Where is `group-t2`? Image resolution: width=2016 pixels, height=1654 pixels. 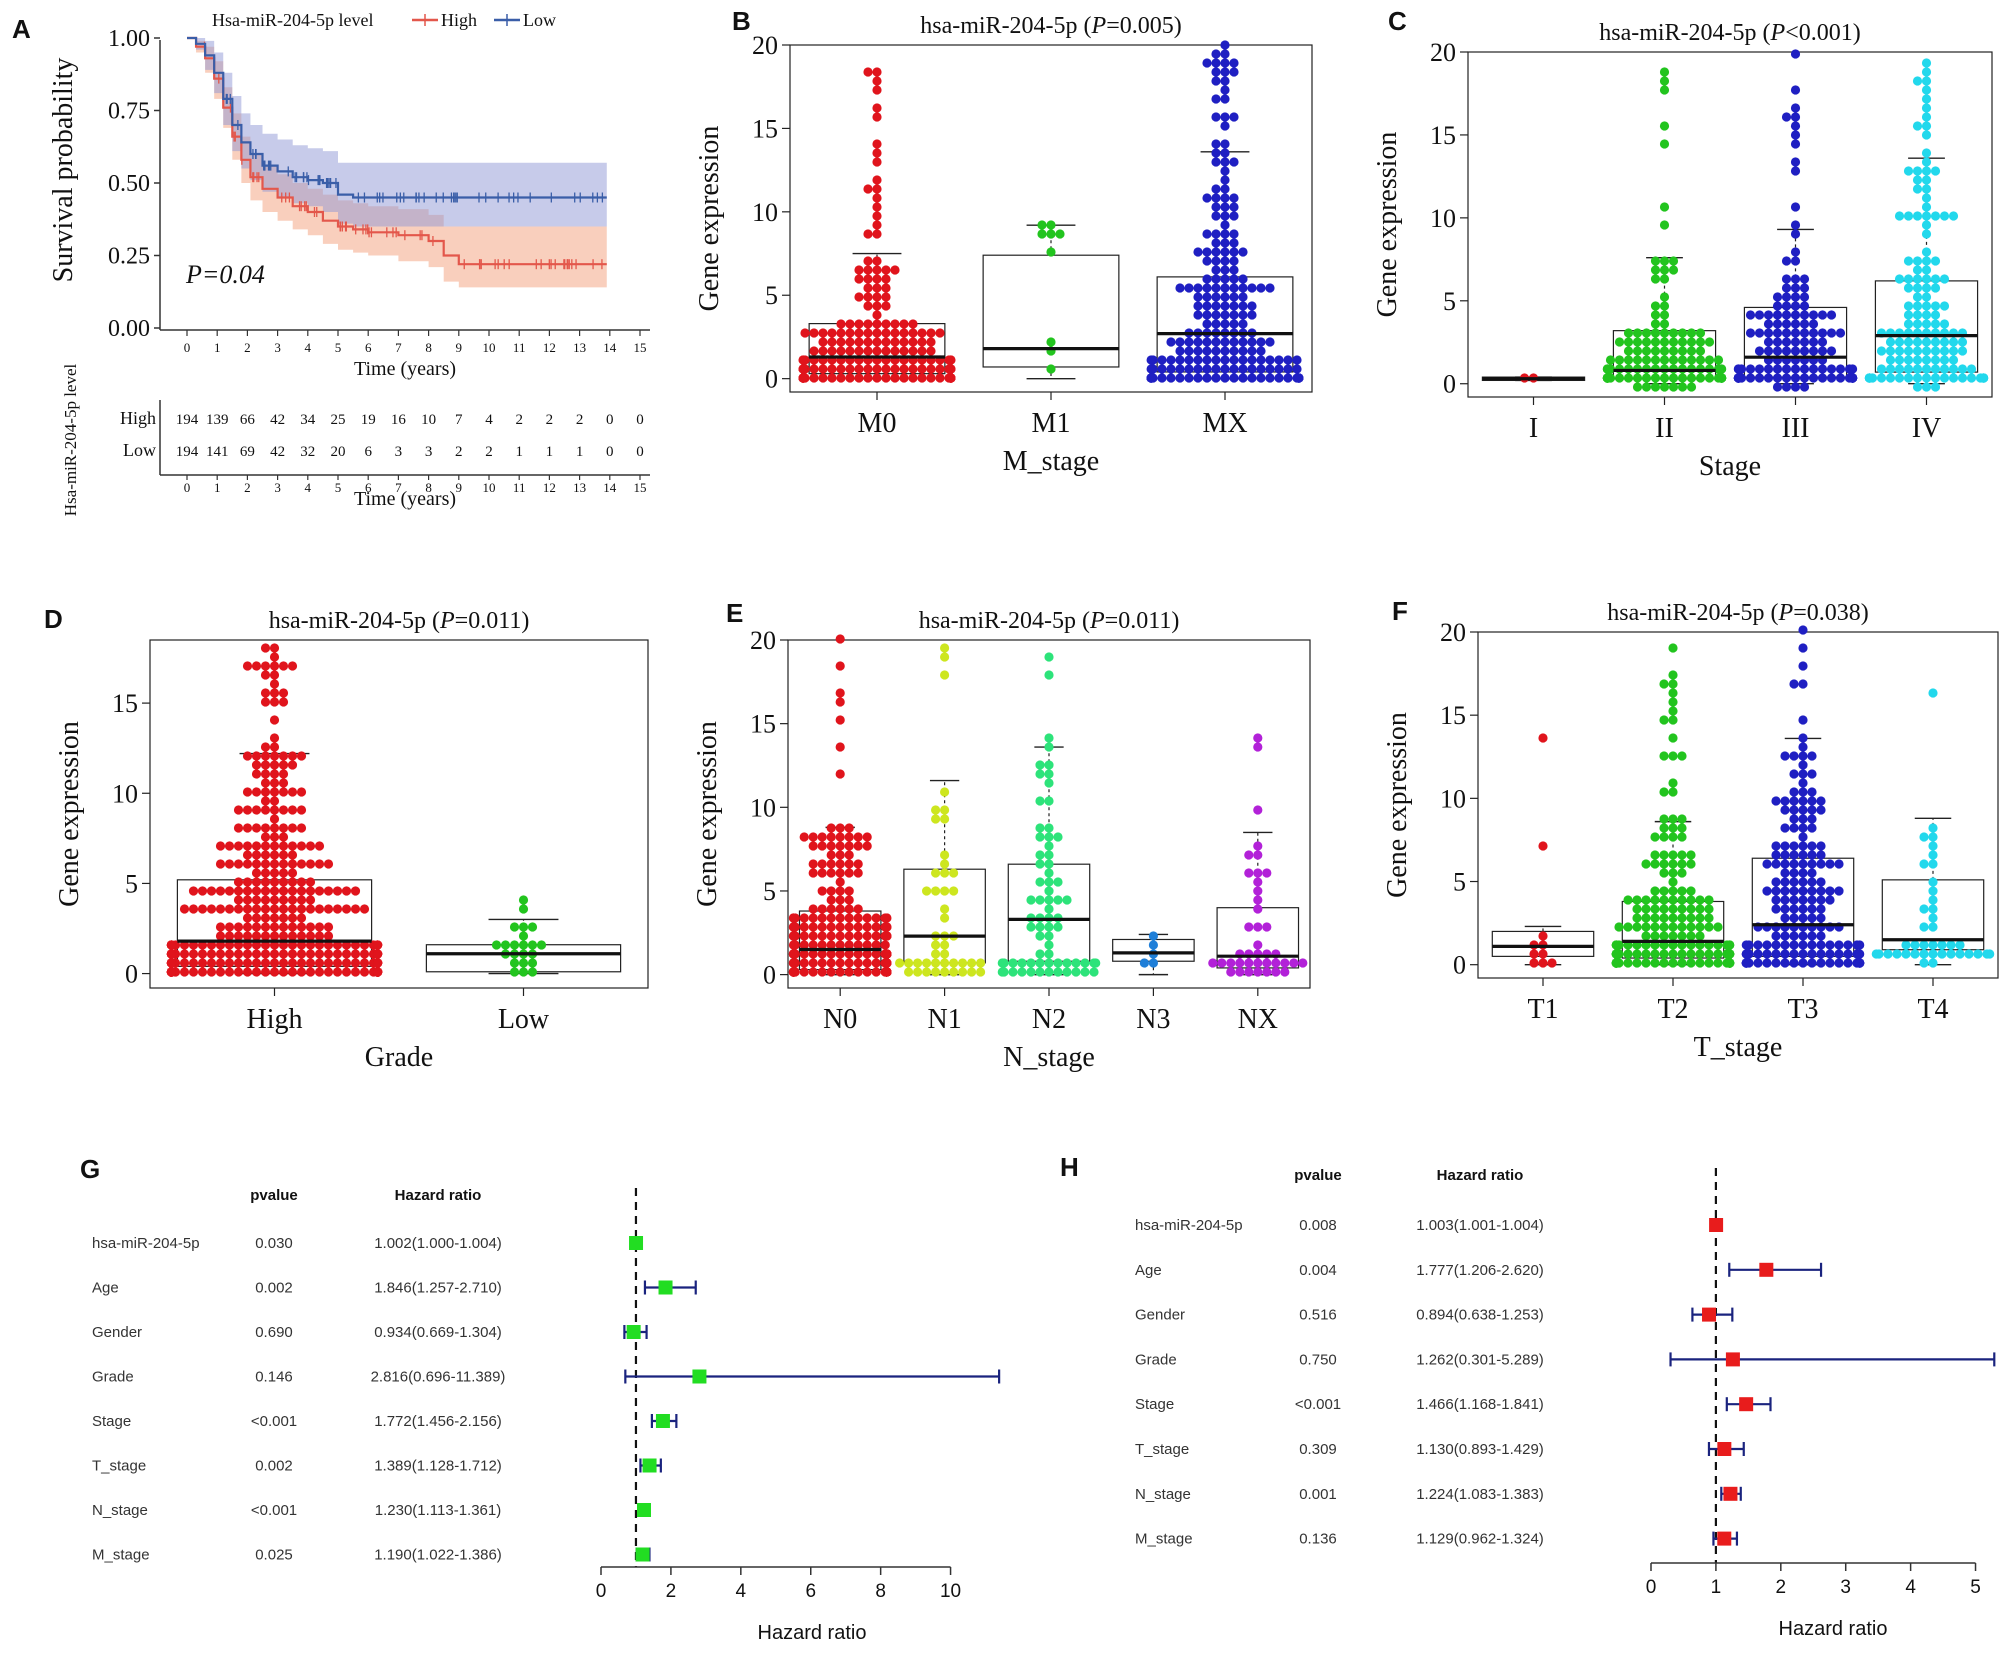 group-t2 is located at coordinates (1673, 805).